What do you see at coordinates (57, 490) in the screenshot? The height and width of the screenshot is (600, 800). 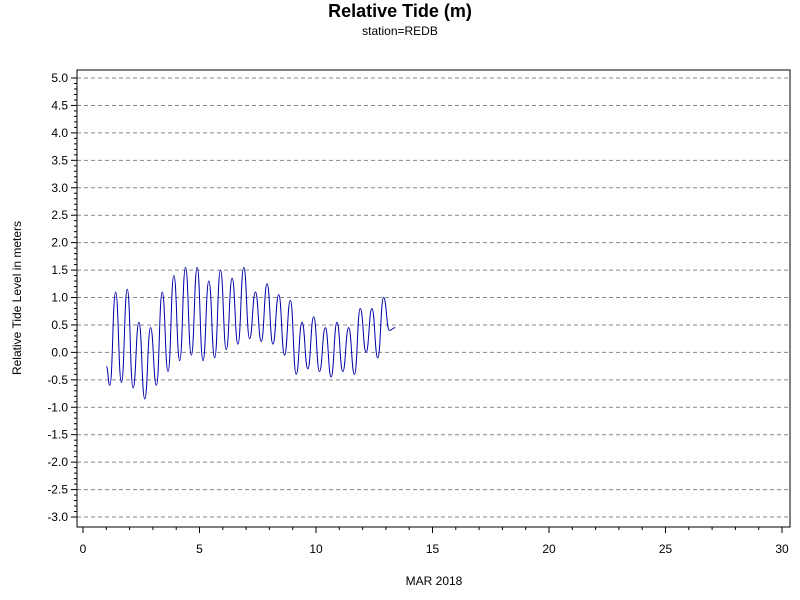 I see `y-tick-label: -2.5` at bounding box center [57, 490].